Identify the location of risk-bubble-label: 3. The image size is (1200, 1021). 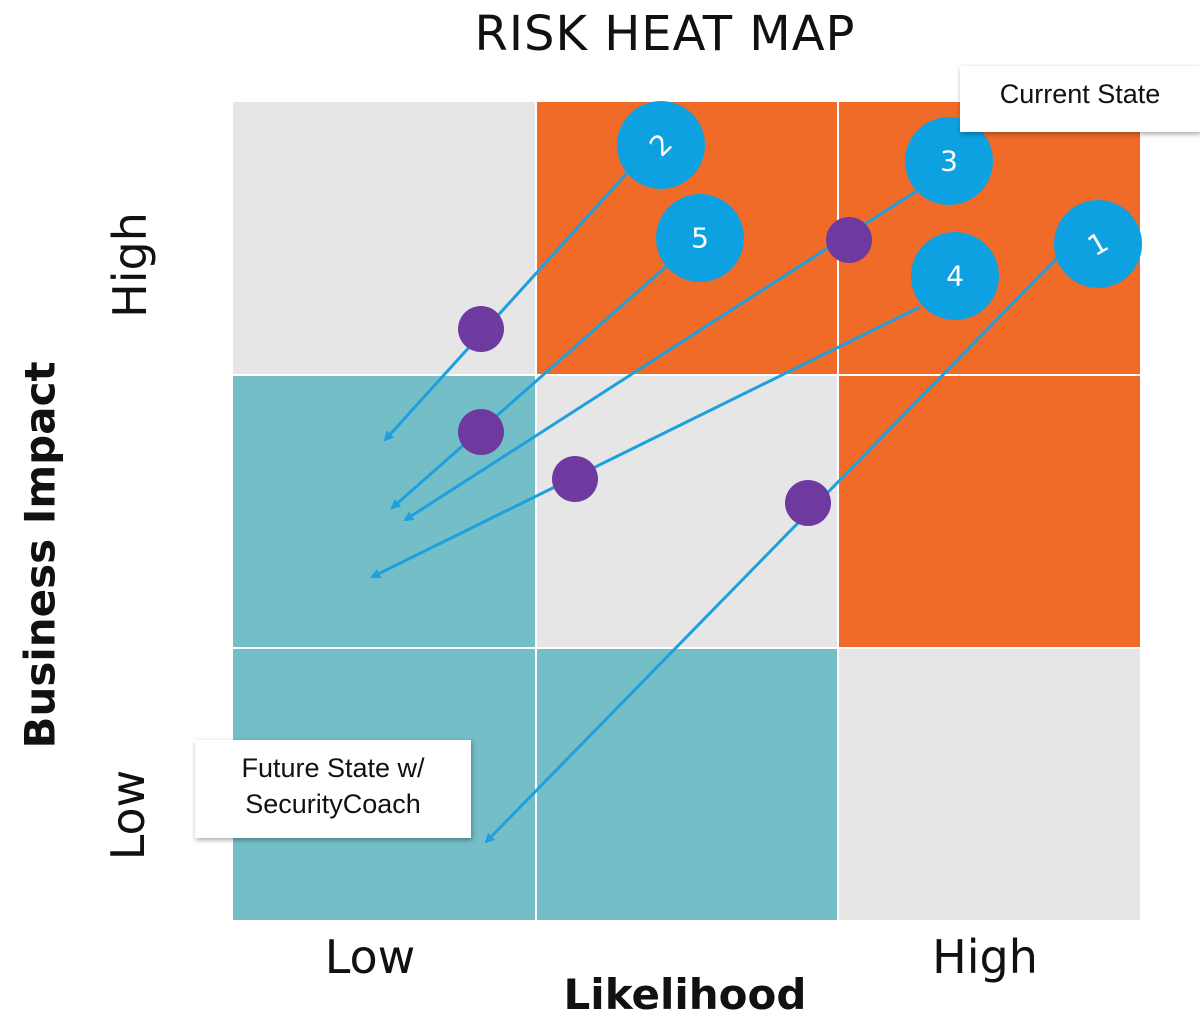
(949, 161).